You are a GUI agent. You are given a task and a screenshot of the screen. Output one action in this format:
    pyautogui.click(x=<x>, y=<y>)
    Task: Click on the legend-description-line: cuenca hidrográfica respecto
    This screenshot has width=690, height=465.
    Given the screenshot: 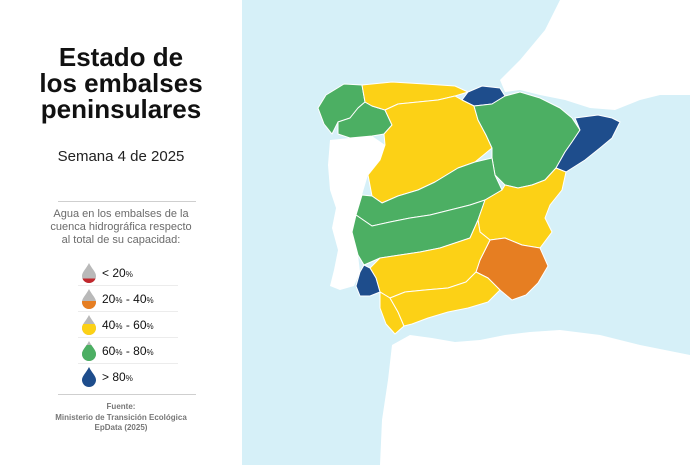 What is the action you would take?
    pyautogui.click(x=121, y=227)
    